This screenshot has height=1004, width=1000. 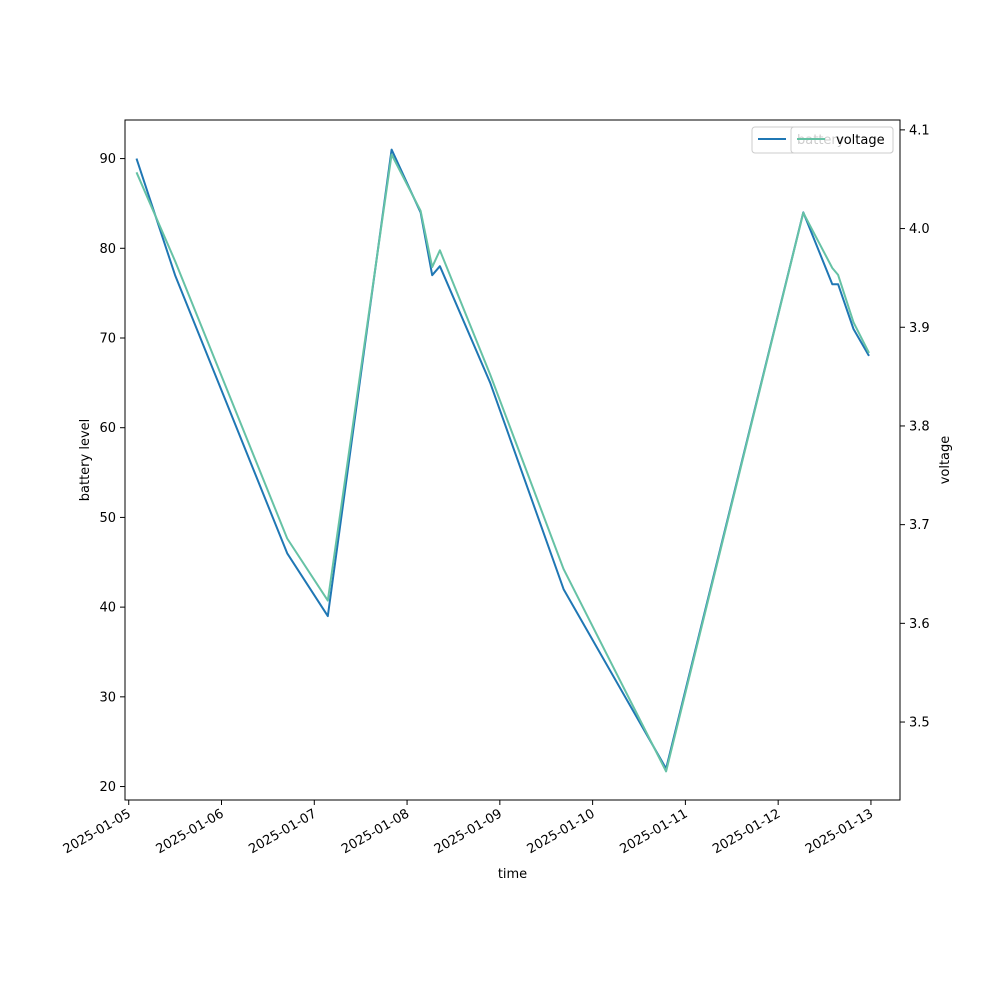 What do you see at coordinates (97, 831) in the screenshot?
I see `x-tick-label: 2025-01-05` at bounding box center [97, 831].